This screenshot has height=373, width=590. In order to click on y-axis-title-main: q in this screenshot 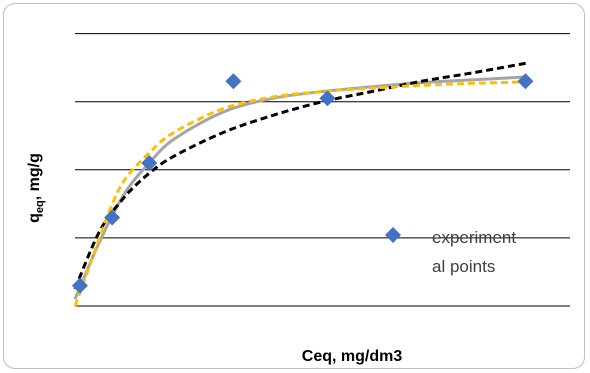, I will do `click(34, 218)`.